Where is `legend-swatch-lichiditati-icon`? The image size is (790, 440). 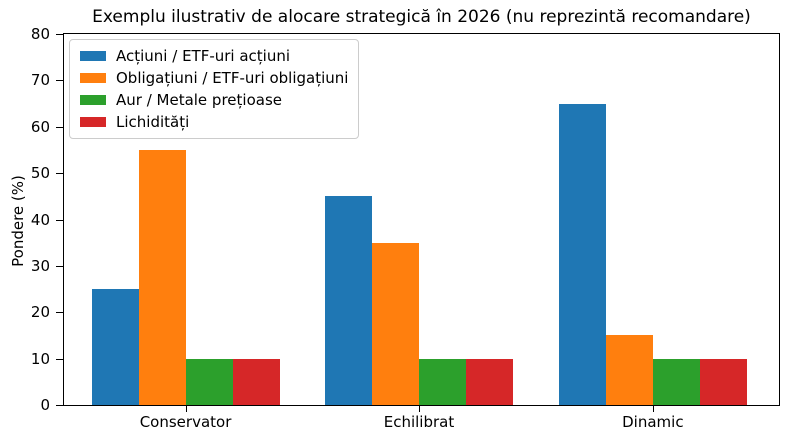
legend-swatch-lichiditati-icon is located at coordinates (93, 122).